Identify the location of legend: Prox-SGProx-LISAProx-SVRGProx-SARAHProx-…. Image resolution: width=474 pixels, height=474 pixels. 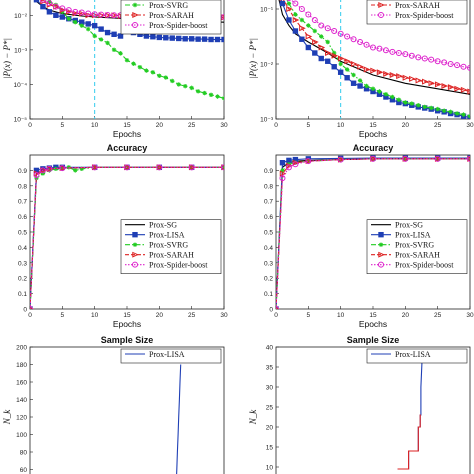
(417, 246).